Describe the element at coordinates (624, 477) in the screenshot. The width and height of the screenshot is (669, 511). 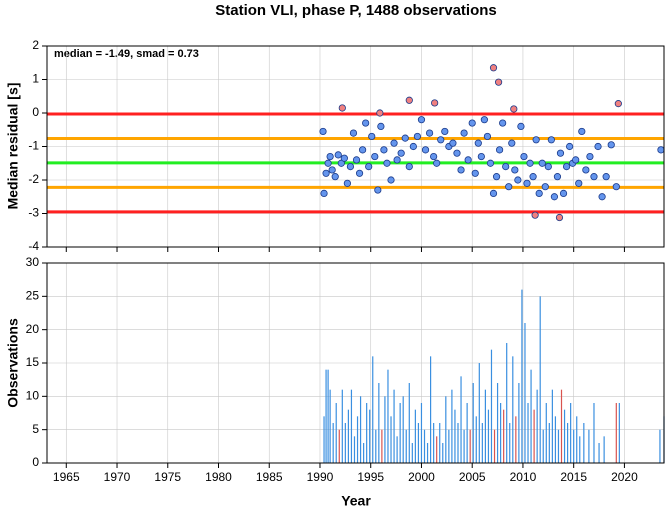
I see `x-tick-label: 2020` at that location.